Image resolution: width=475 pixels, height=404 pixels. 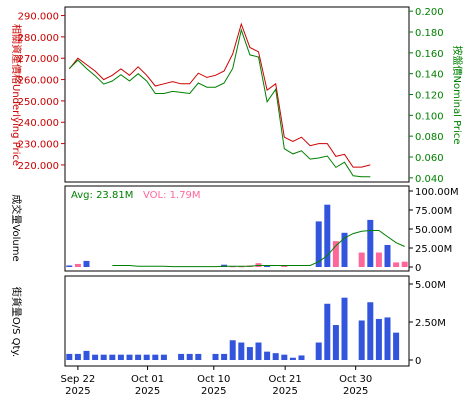 What do you see at coordinates (258, 249) in the screenshot?
I see `avg-volume-line` at bounding box center [258, 249].